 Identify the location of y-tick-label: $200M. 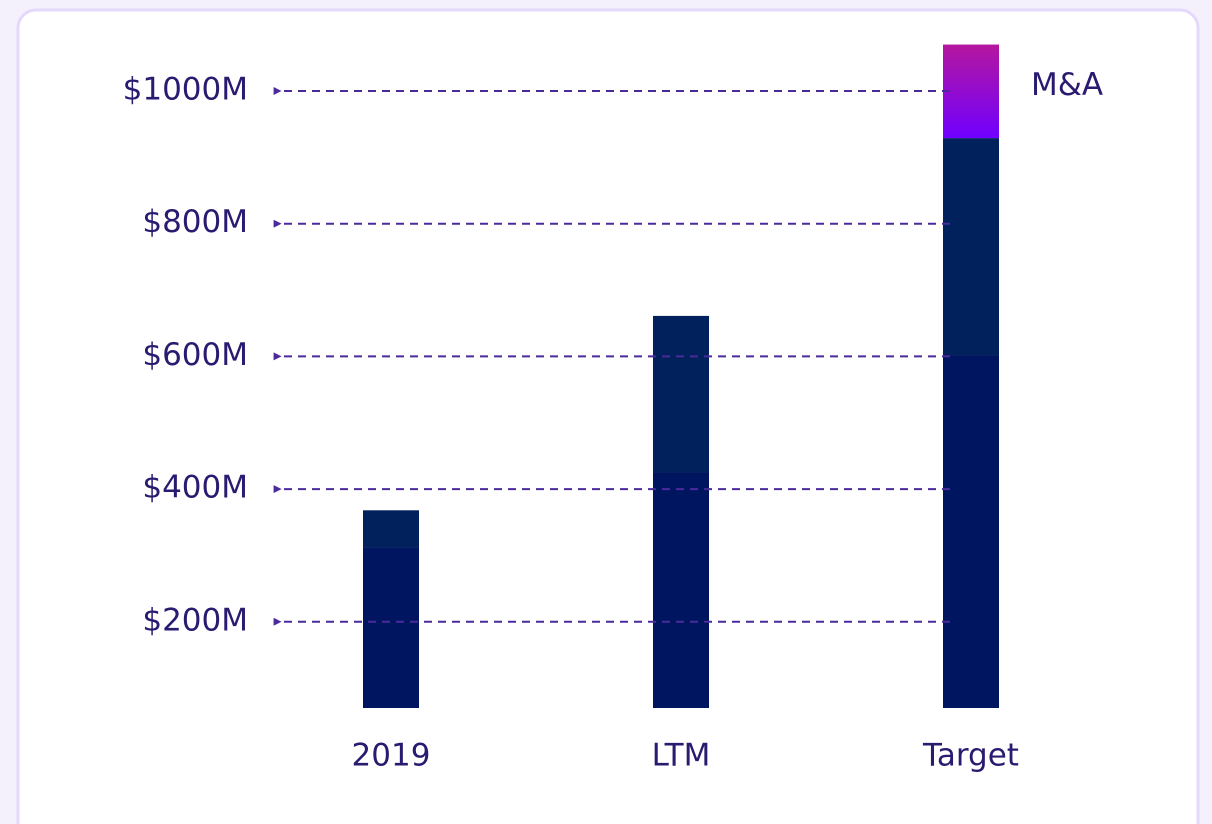
(195, 620).